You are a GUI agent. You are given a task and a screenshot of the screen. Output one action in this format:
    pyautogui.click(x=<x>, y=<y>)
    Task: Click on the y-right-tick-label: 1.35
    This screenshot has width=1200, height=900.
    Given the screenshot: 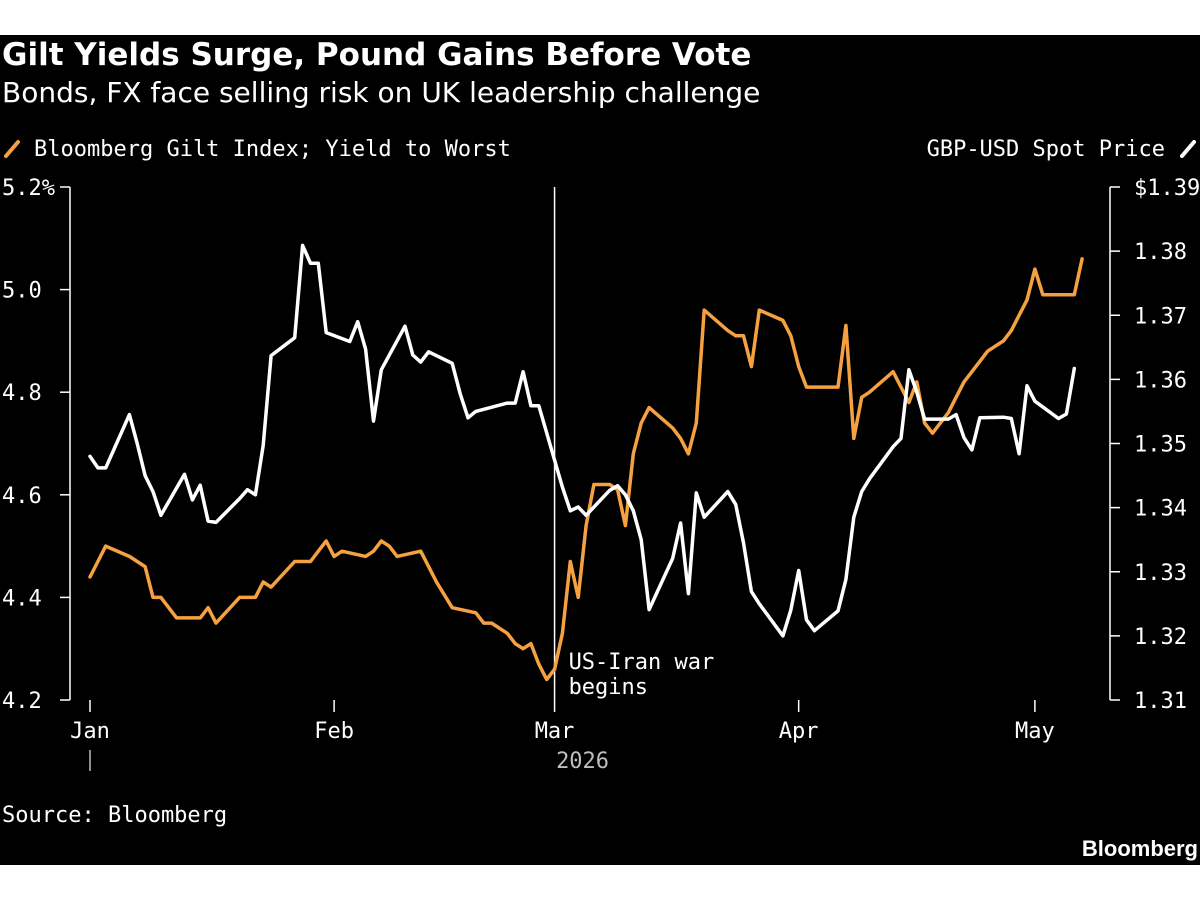 What is the action you would take?
    pyautogui.click(x=1160, y=445)
    